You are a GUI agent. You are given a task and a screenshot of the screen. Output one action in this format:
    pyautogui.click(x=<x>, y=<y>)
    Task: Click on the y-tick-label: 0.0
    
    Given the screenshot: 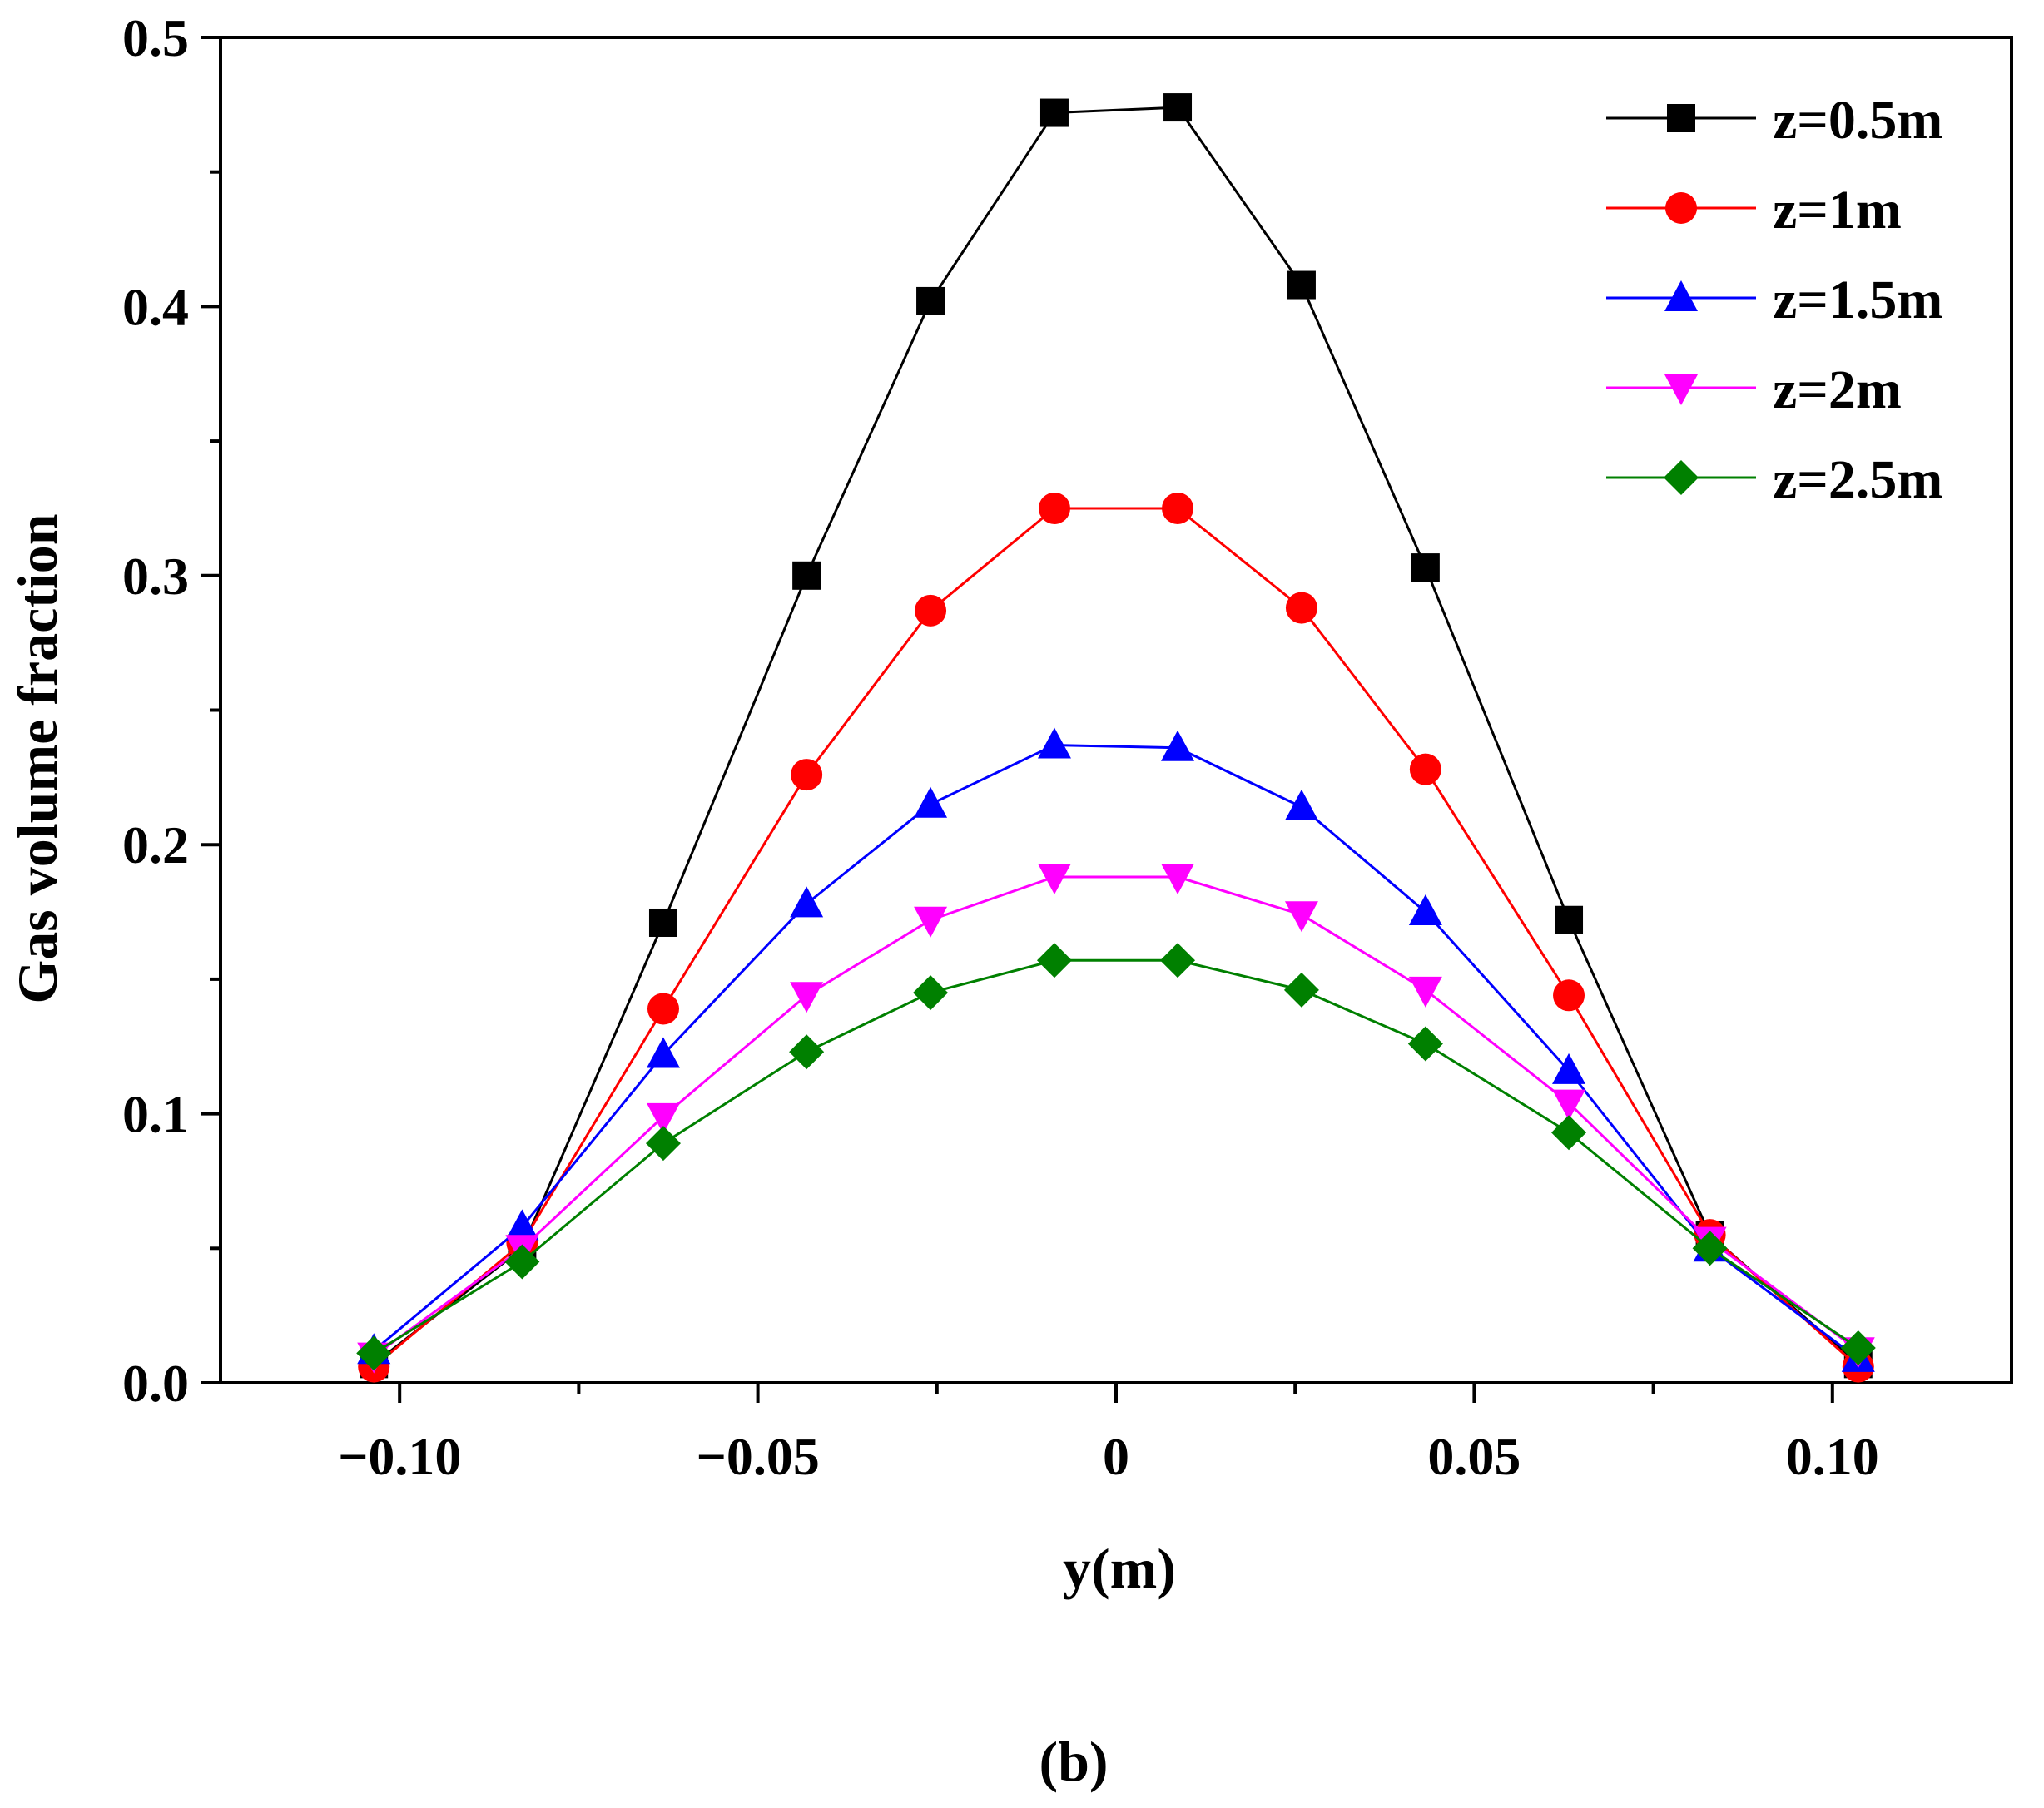 What is the action you would take?
    pyautogui.click(x=155, y=1383)
    